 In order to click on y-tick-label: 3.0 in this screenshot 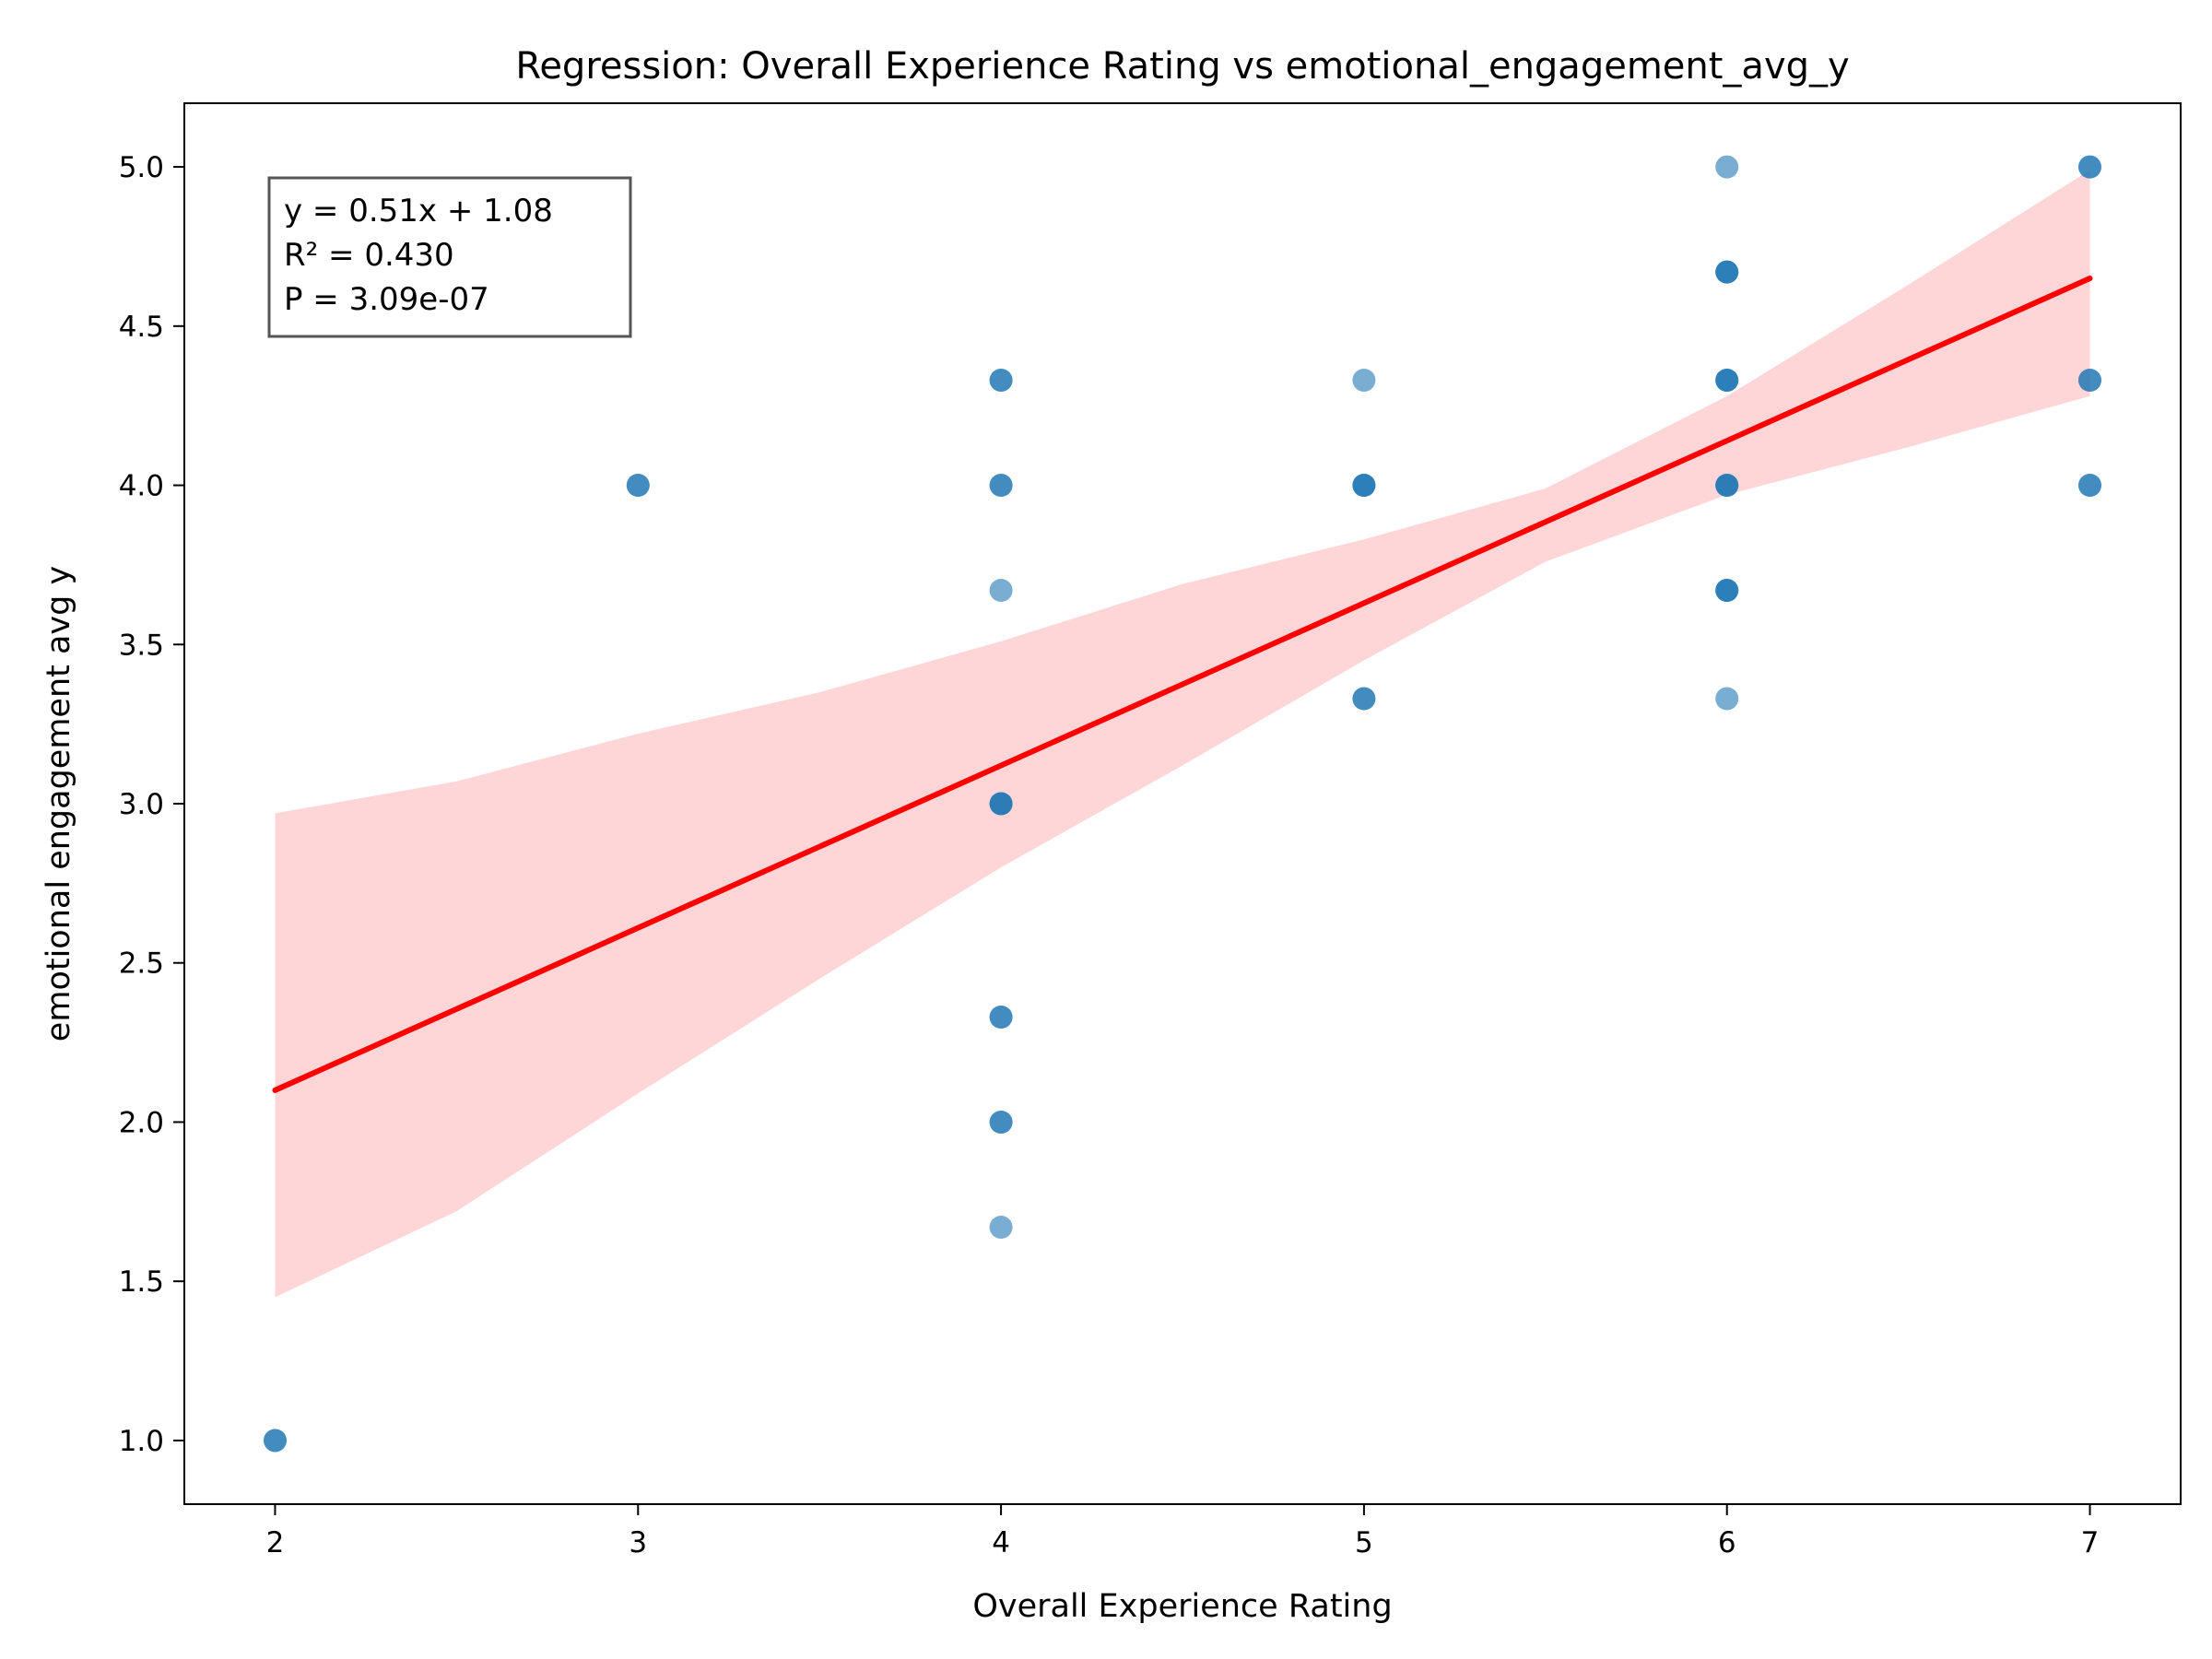, I will do `click(141, 804)`.